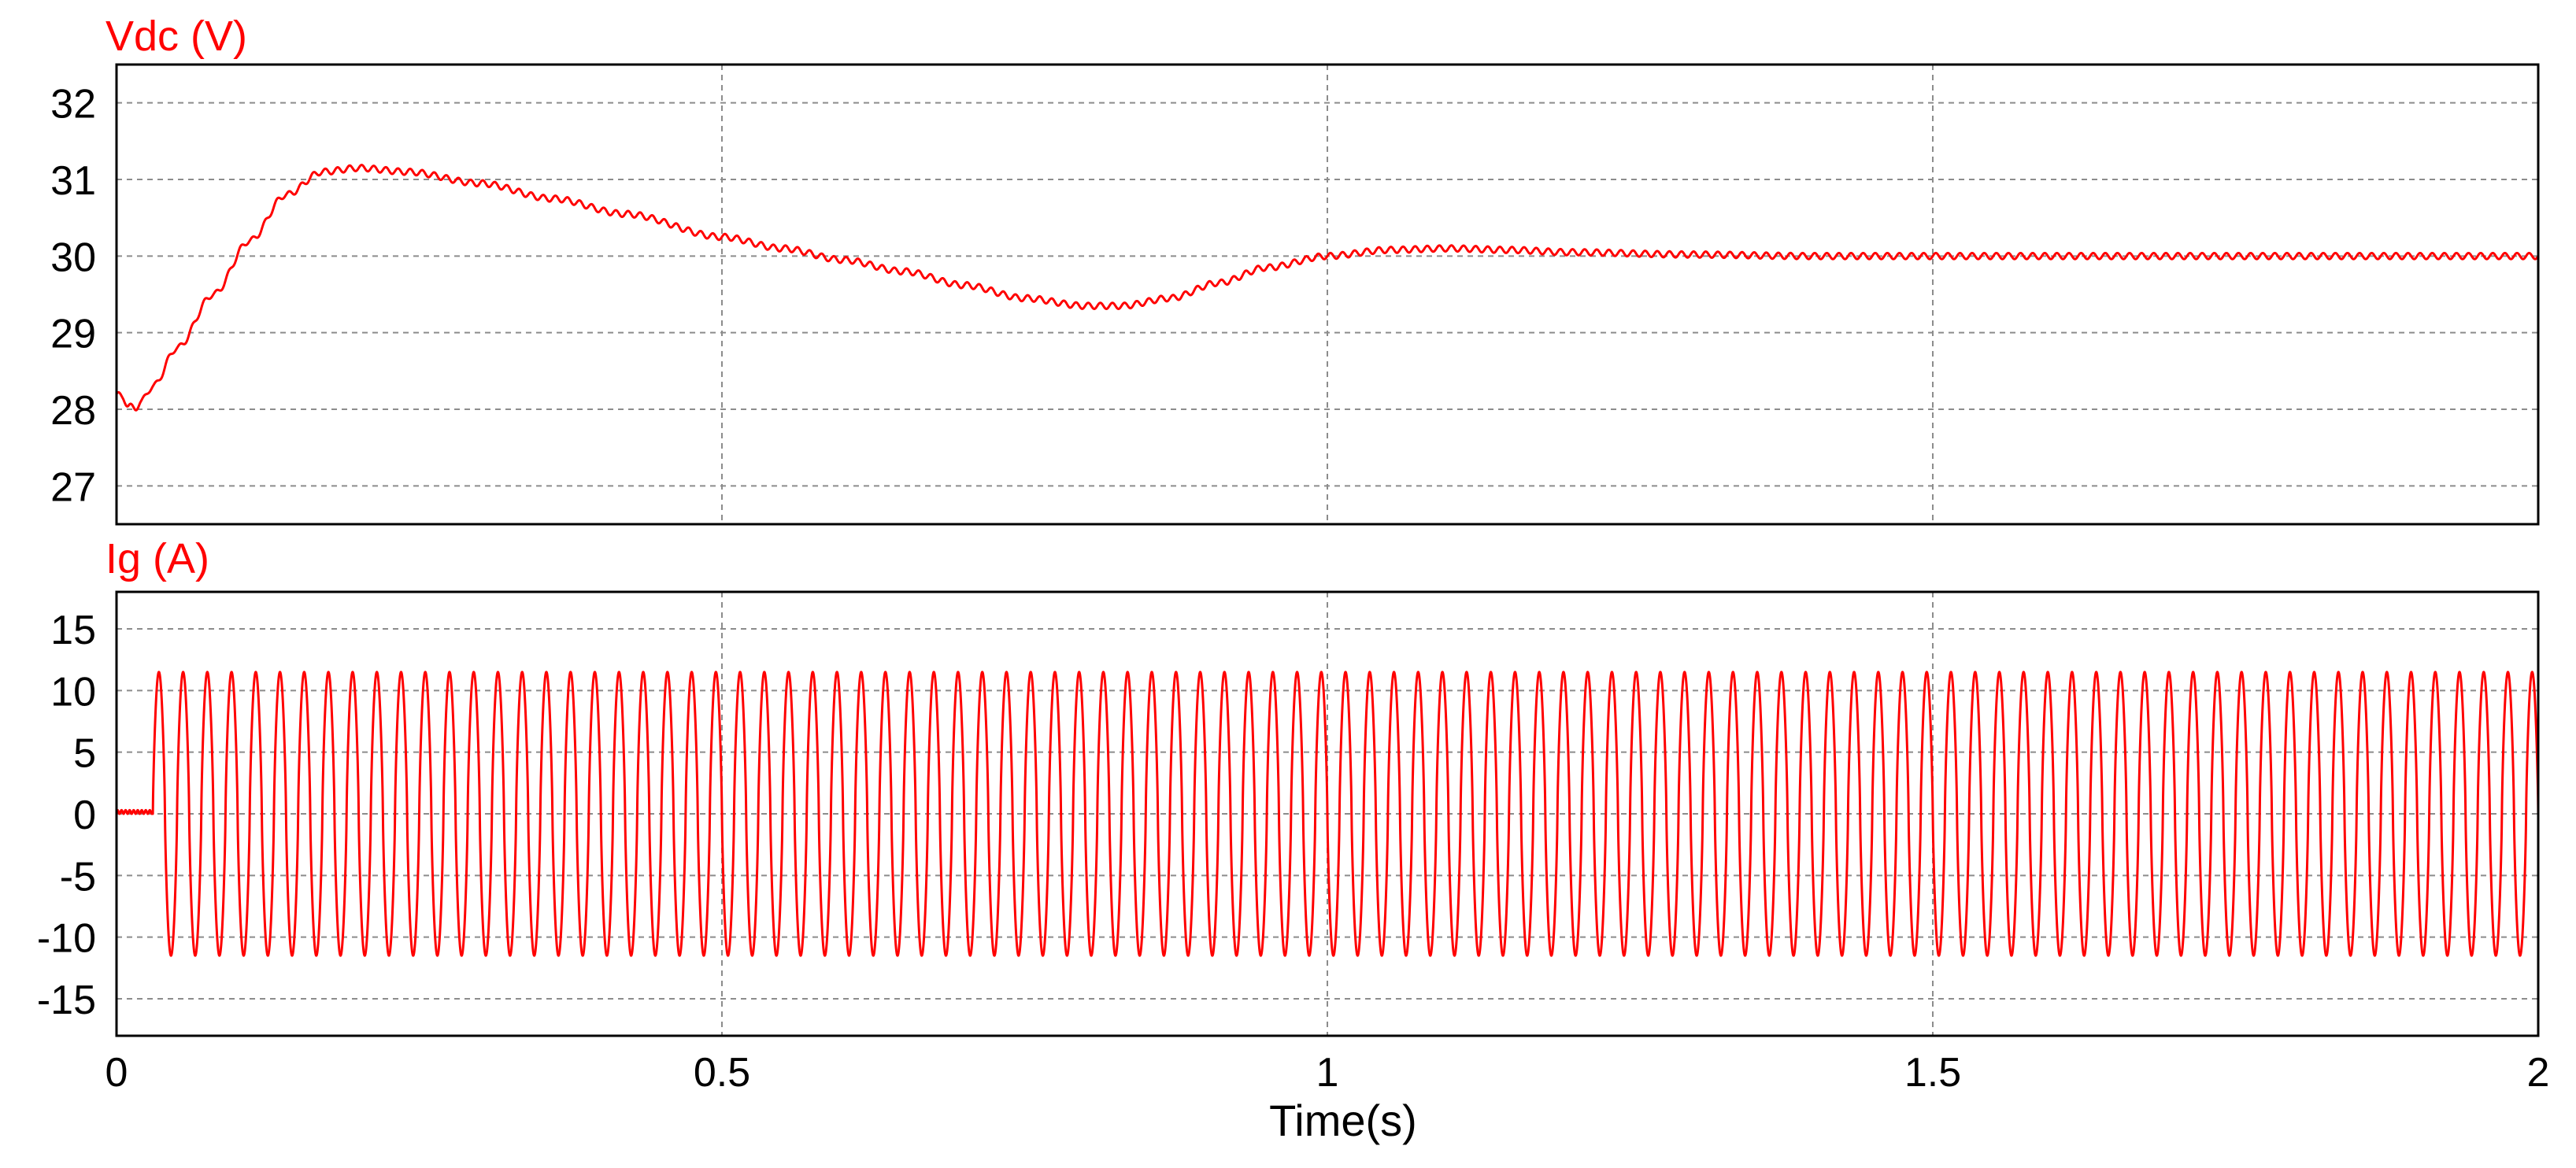 Image resolution: width=2576 pixels, height=1168 pixels. What do you see at coordinates (73, 257) in the screenshot?
I see `y-tick-label: 30` at bounding box center [73, 257].